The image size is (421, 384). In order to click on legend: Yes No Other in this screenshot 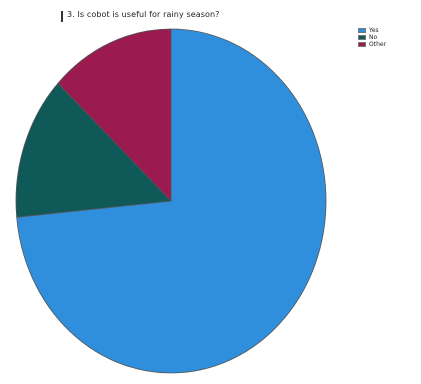, I will do `click(372, 37)`.